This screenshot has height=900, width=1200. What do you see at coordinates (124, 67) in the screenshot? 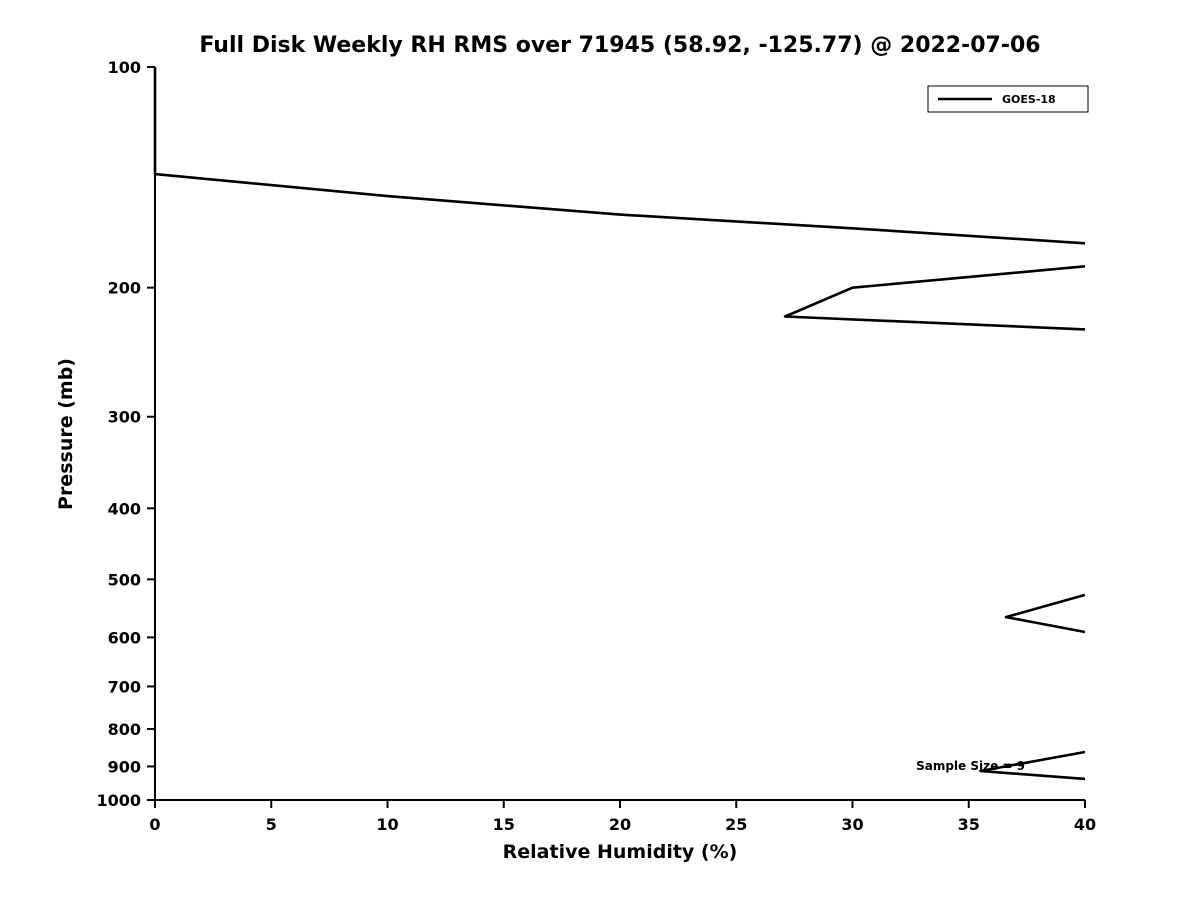
I see `y-tick-label: 100` at bounding box center [124, 67].